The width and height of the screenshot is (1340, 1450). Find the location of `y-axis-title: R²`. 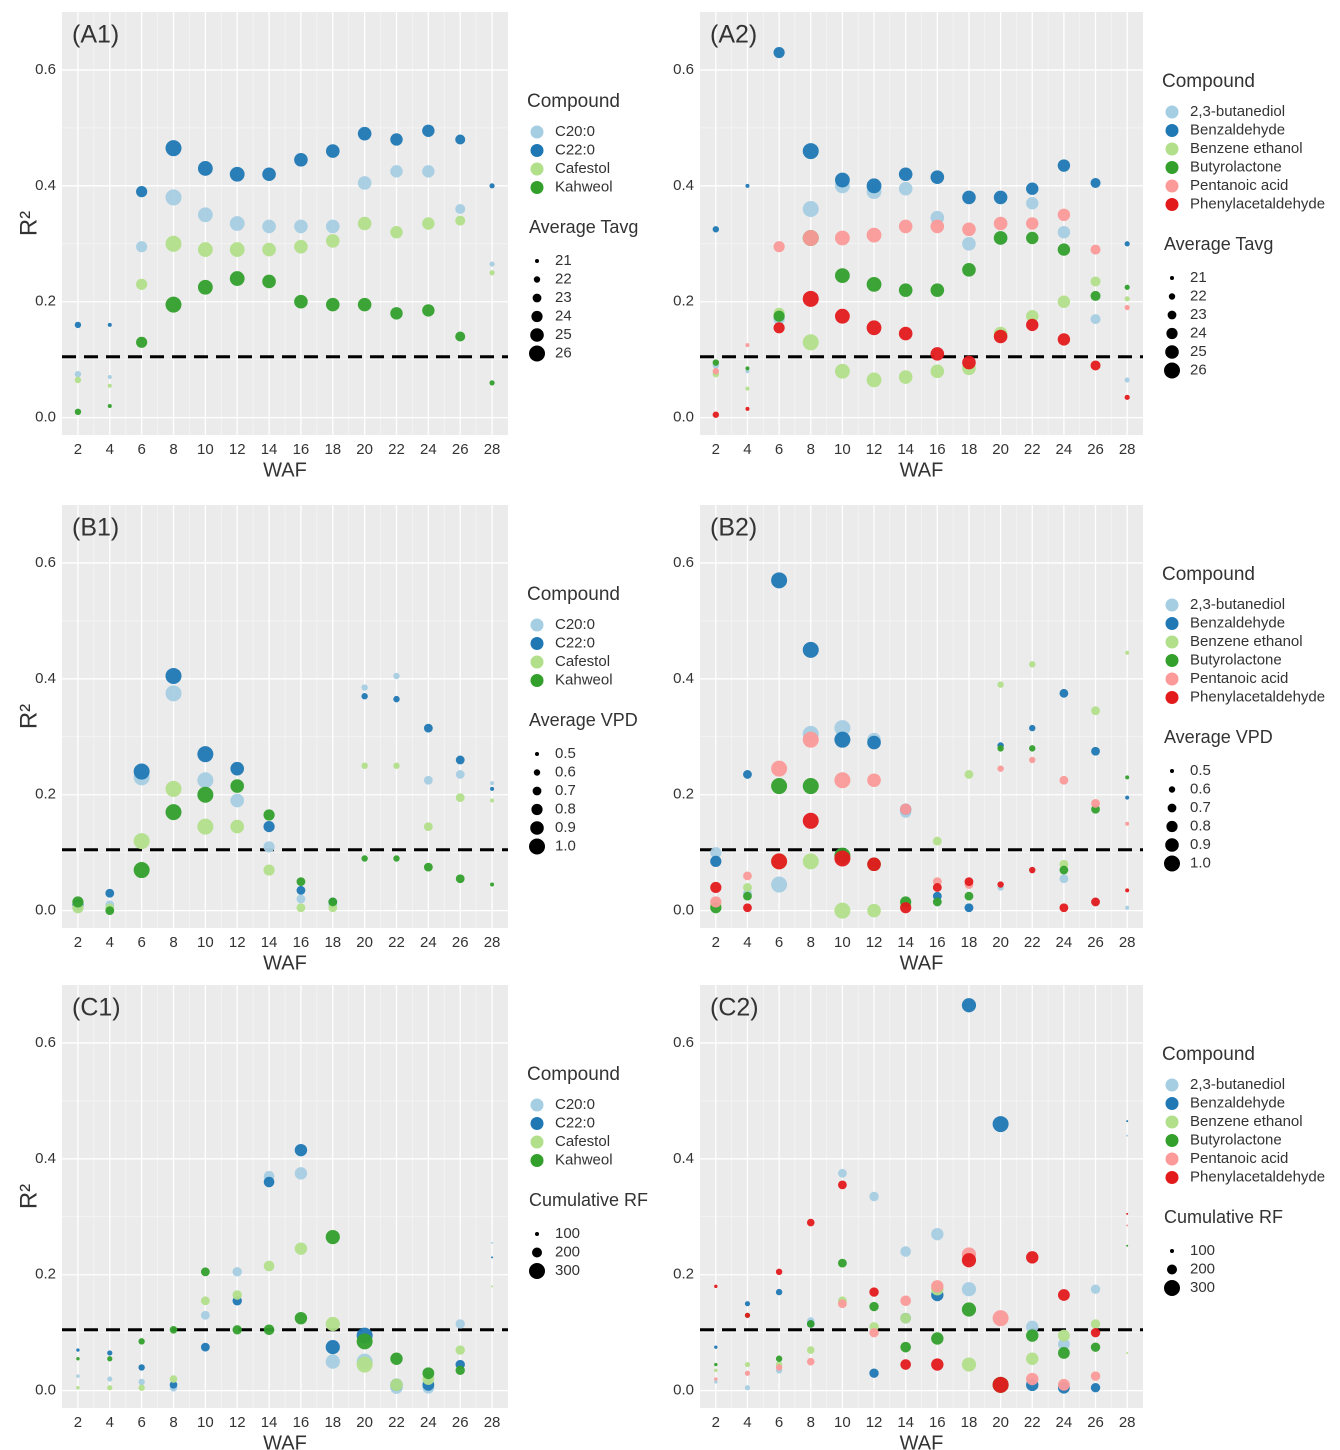

y-axis-title: R² is located at coordinates (28, 1196).